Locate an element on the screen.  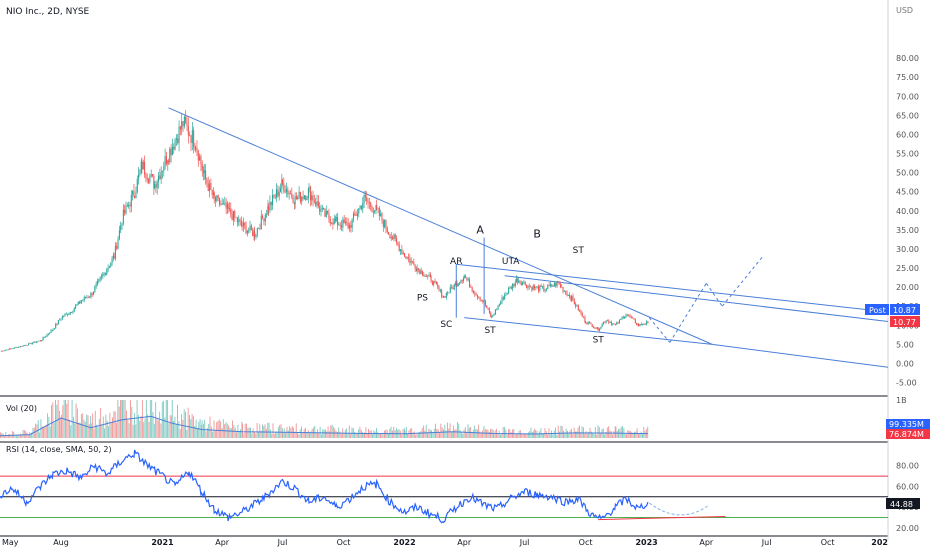
price-tick-label: 40.00 is located at coordinates (907, 211).